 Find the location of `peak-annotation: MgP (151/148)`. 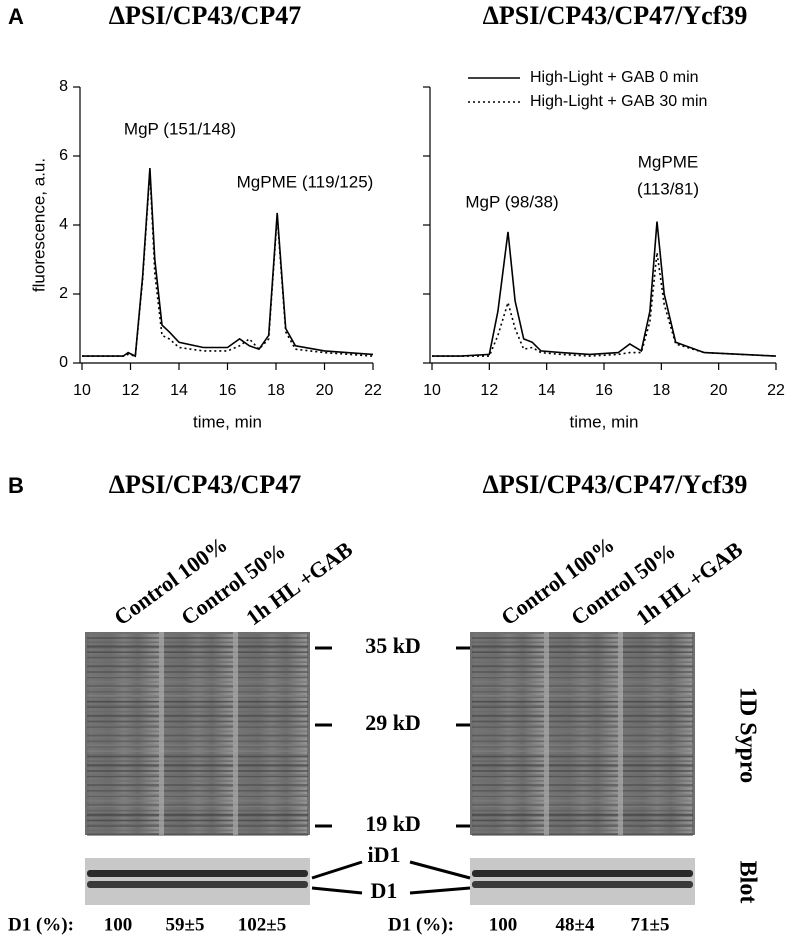

peak-annotation: MgP (151/148) is located at coordinates (180, 128).